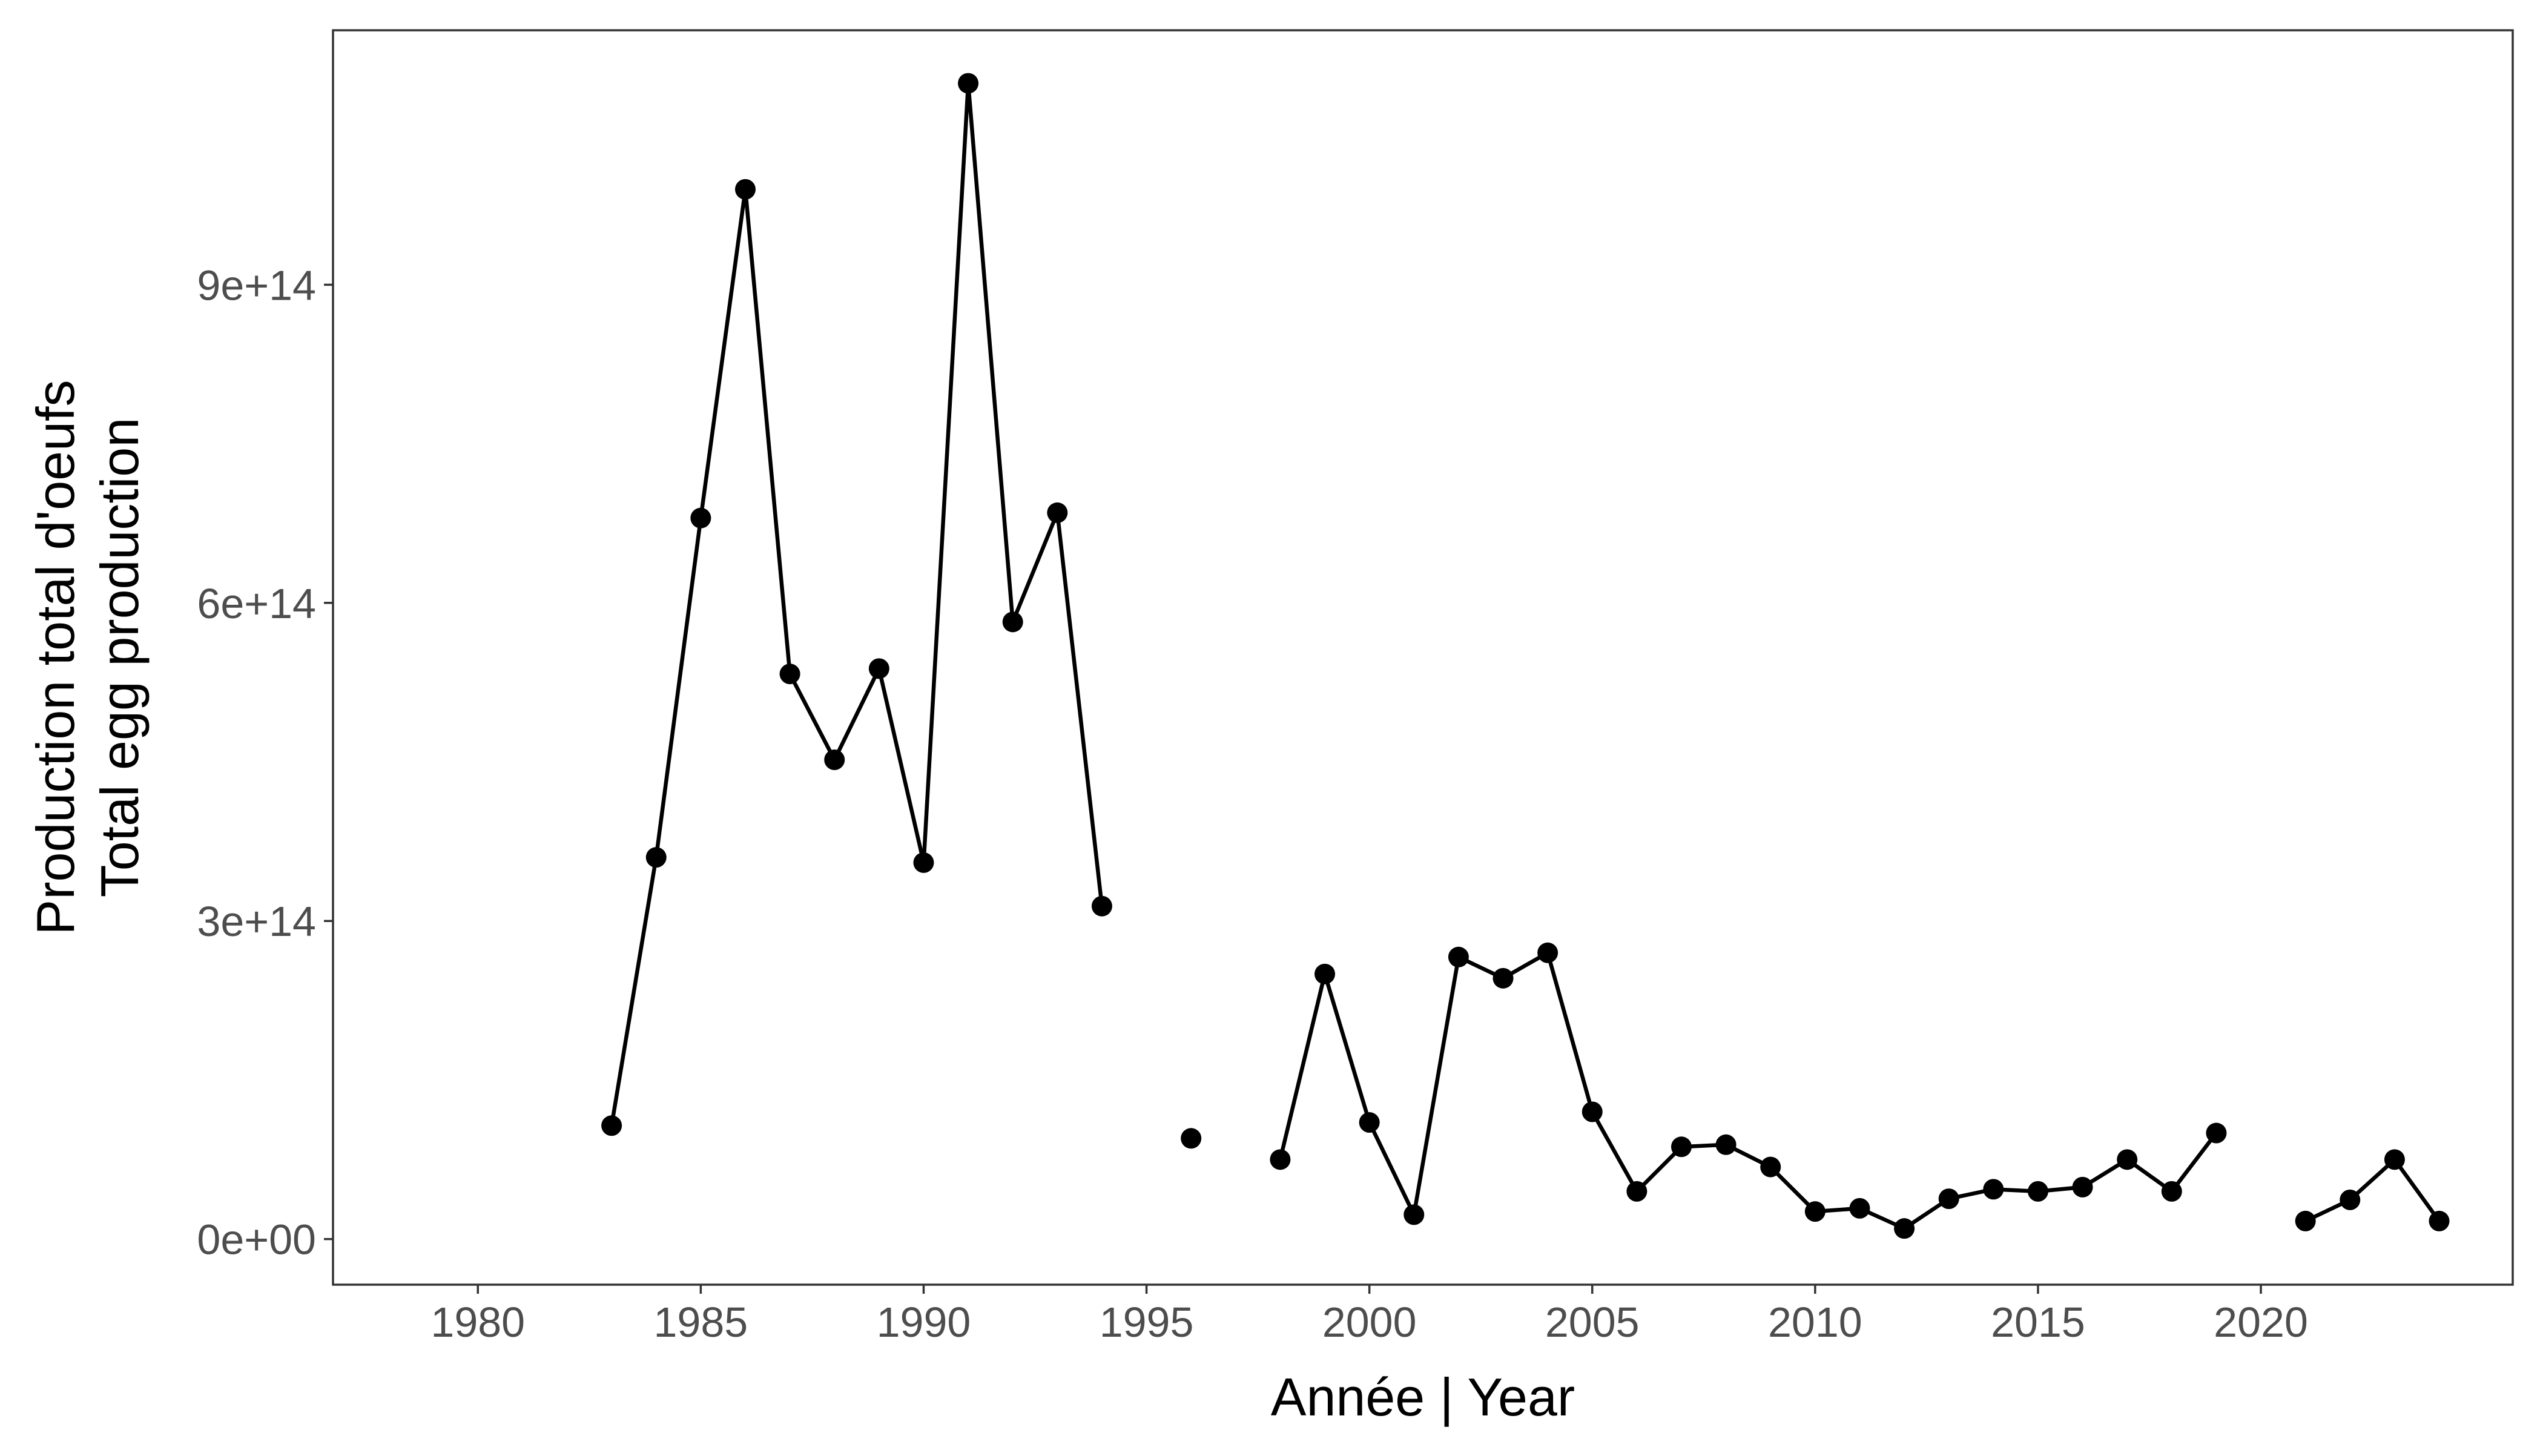 Image resolution: width=2543 pixels, height=1456 pixels. Describe the element at coordinates (1147, 1322) in the screenshot. I see `x-axis-tick-label: 1995` at that location.